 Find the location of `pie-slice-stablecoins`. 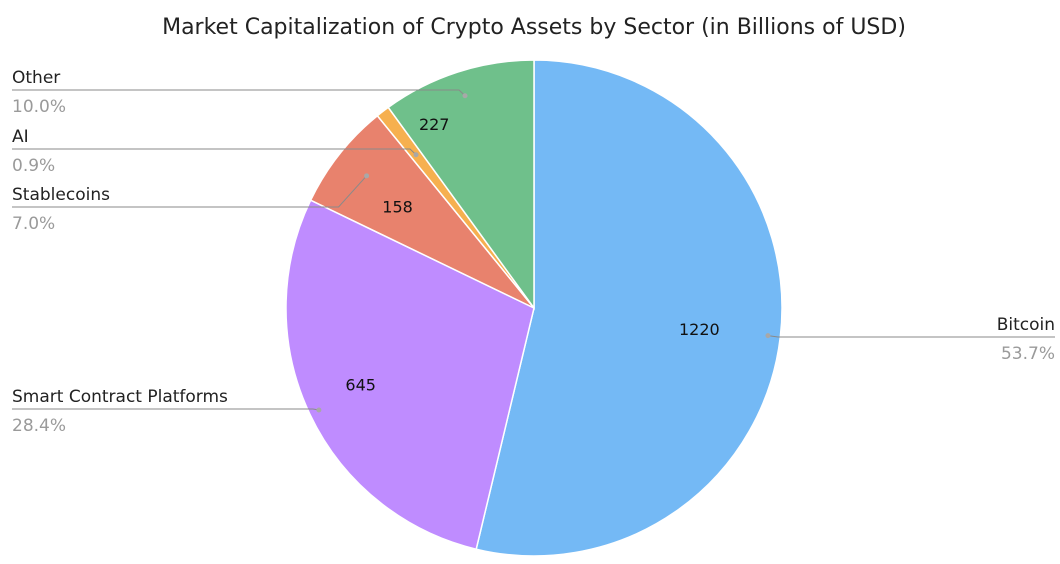

pie-slice-stablecoins is located at coordinates (422, 211).